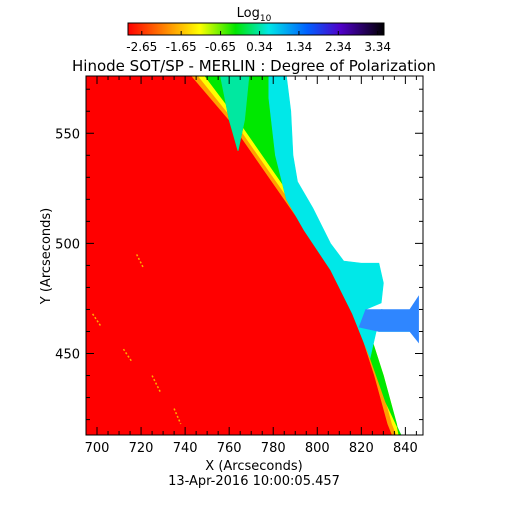 This screenshot has height=512, width=511. Describe the element at coordinates (266, 19) in the screenshot. I see `colorbar-label-sub: 10` at that location.